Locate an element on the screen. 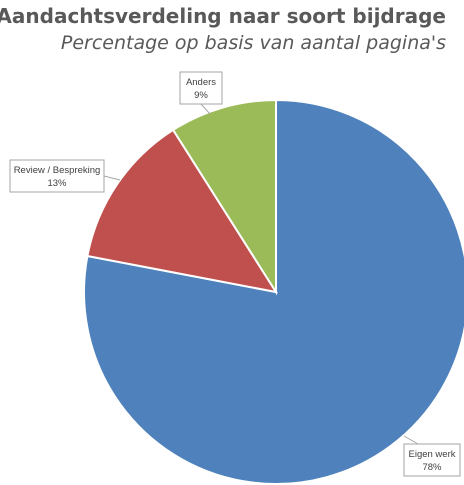 Image resolution: width=464 pixels, height=485 pixels. slice-label: Eigen werk is located at coordinates (432, 454).